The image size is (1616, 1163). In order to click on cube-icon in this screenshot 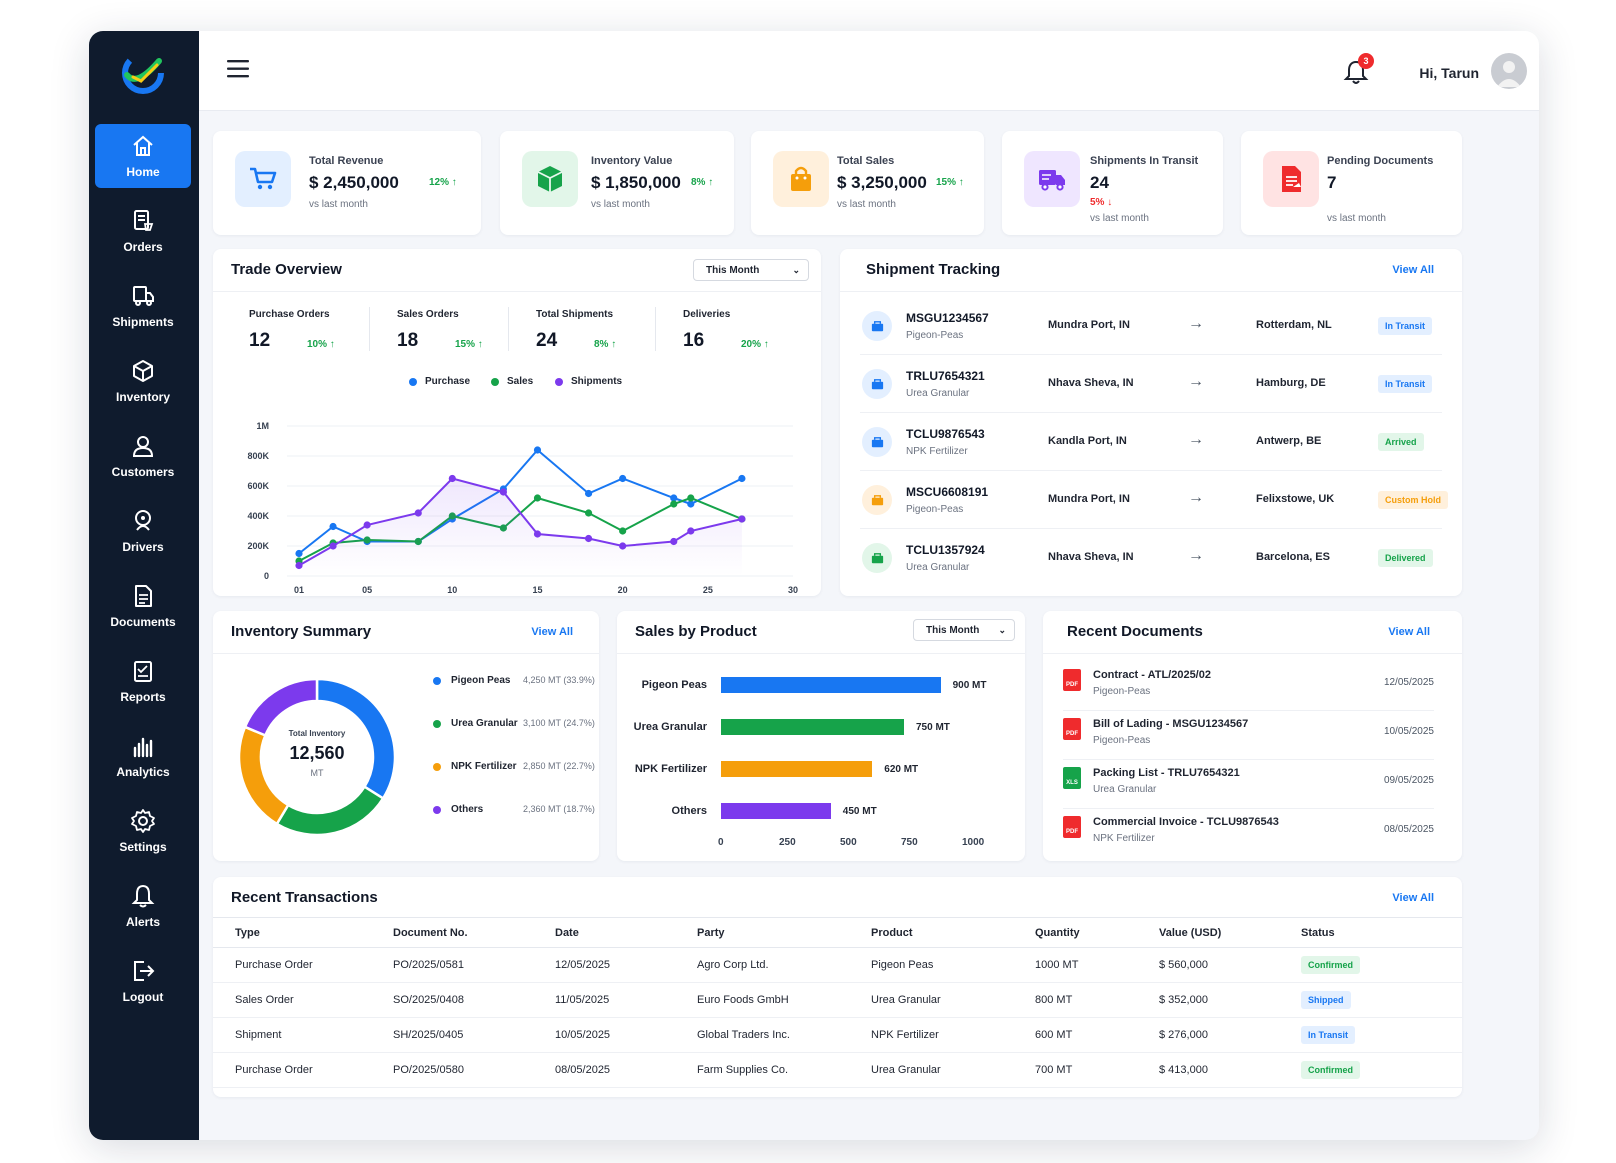, I will do `click(550, 179)`.